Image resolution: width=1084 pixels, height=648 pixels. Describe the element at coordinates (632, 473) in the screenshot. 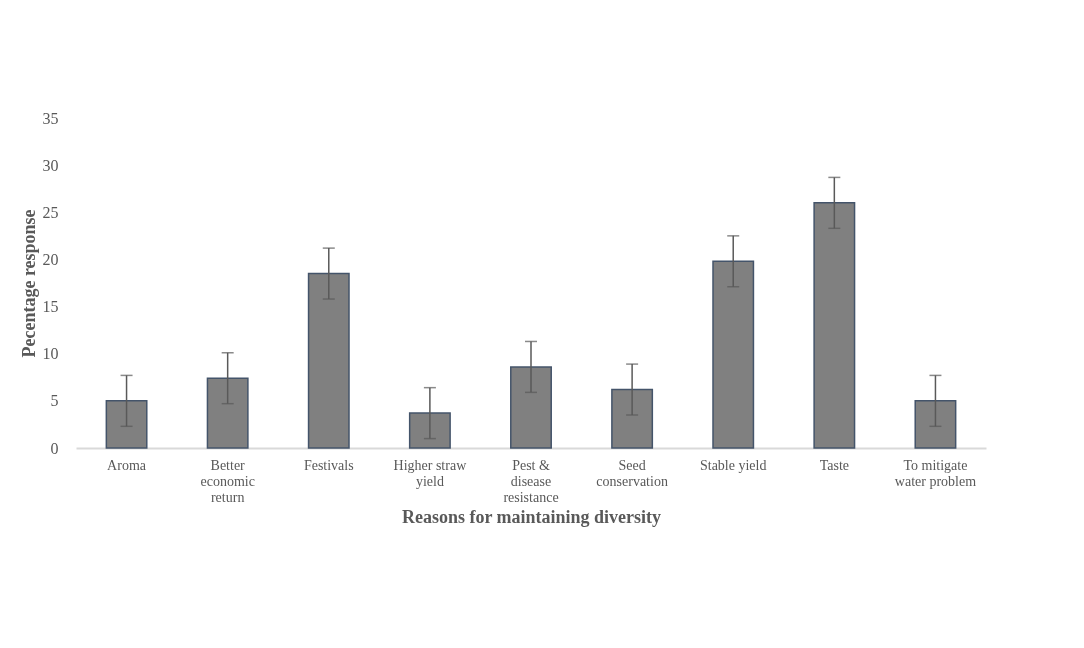

I see `x-tick-label: Seed conservation` at that location.